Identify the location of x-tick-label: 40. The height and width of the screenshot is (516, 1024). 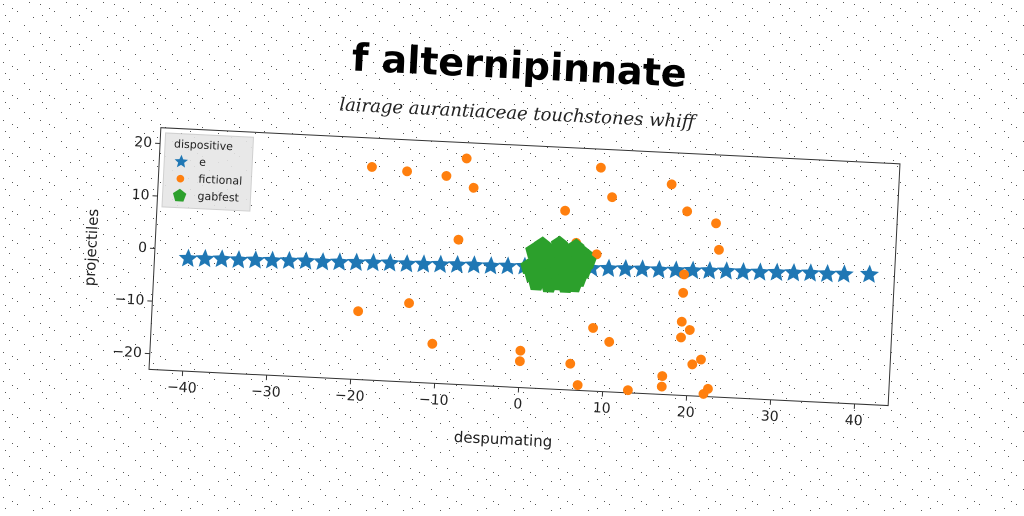
(853, 420).